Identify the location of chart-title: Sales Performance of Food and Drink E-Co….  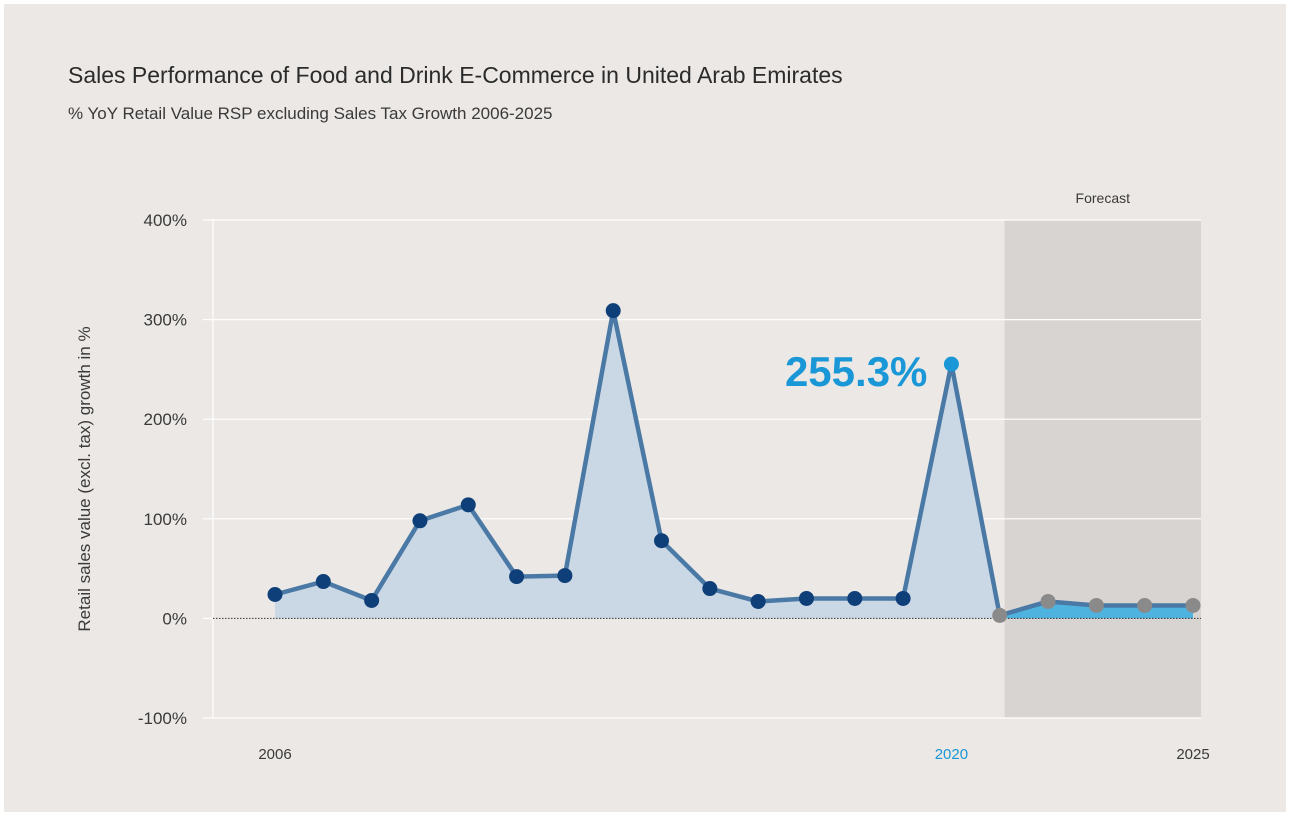
(455, 75).